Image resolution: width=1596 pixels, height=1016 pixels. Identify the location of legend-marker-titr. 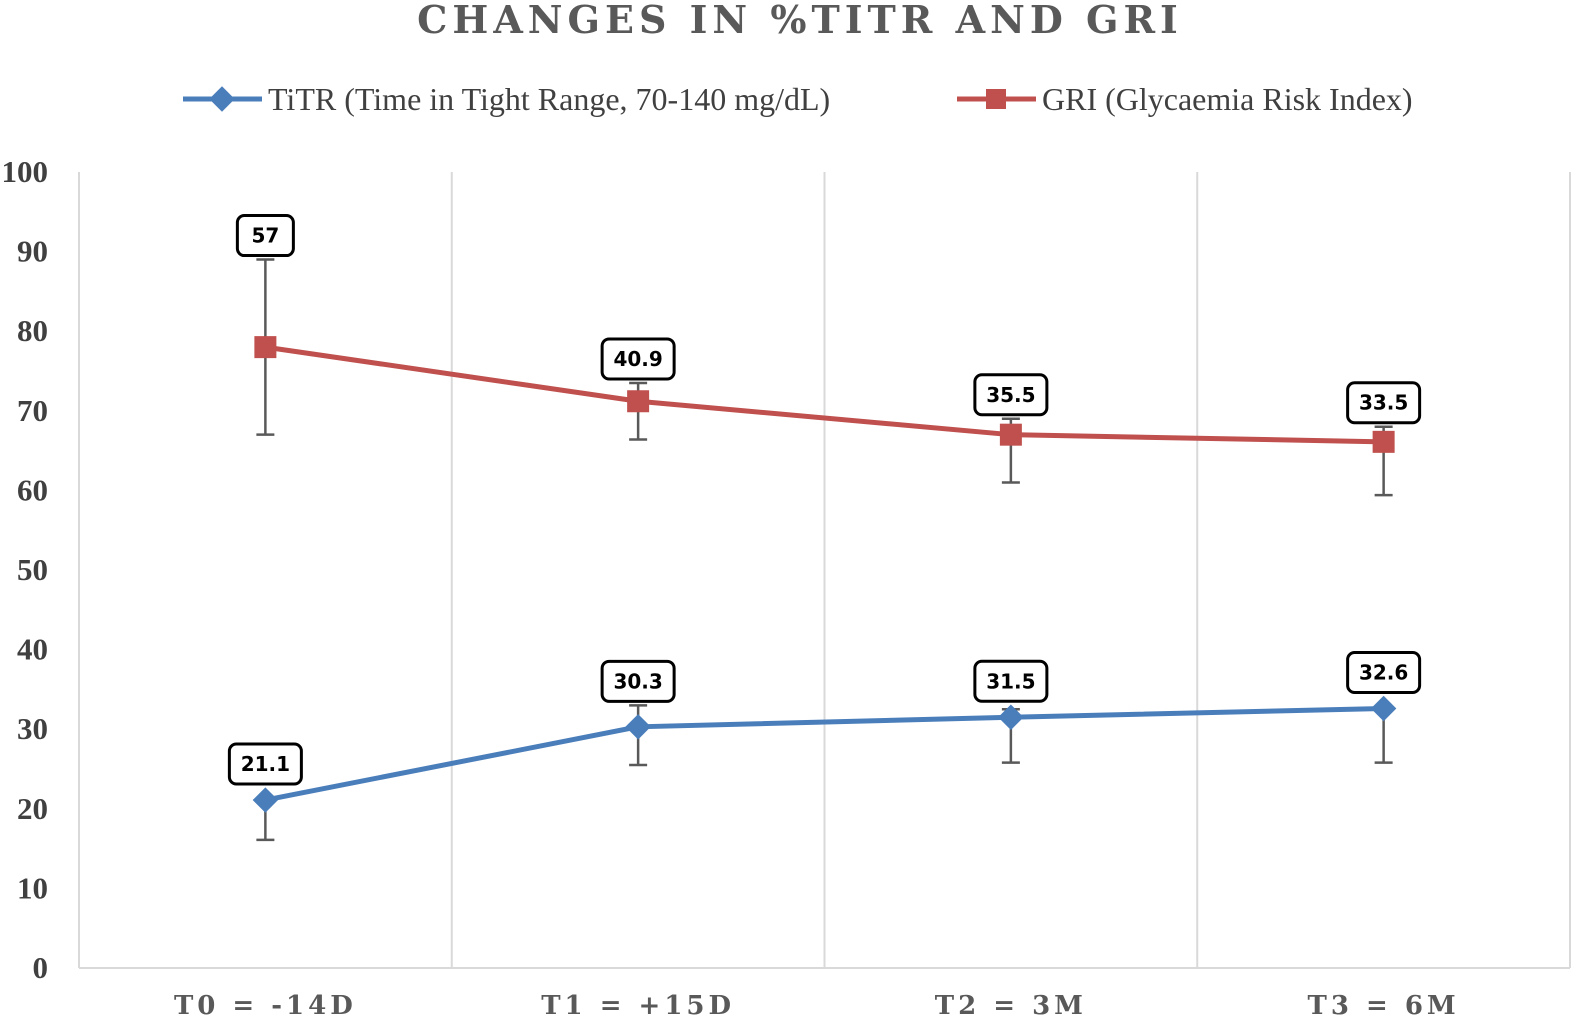
(222, 99).